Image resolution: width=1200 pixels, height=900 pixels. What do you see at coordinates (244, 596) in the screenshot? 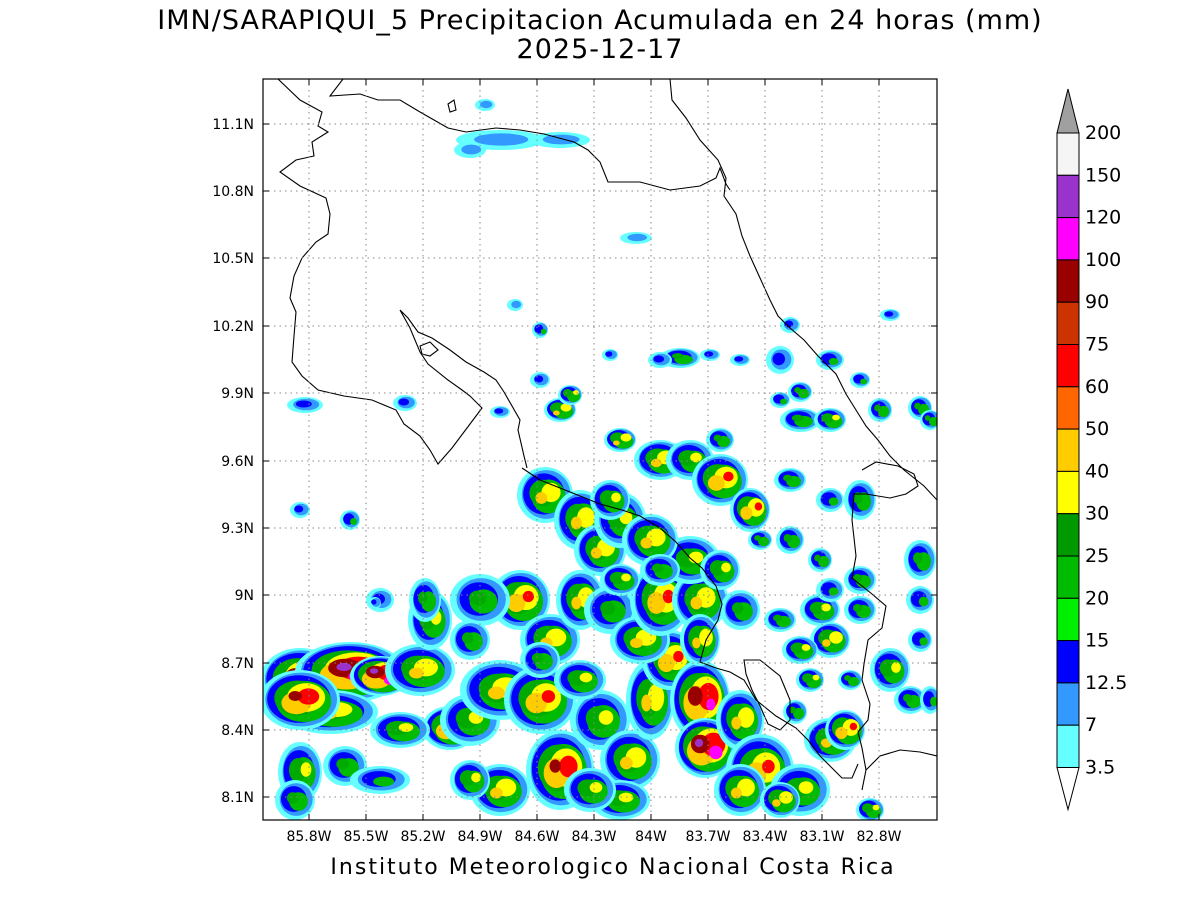
I see `lat-tick-label: 9N` at bounding box center [244, 596].